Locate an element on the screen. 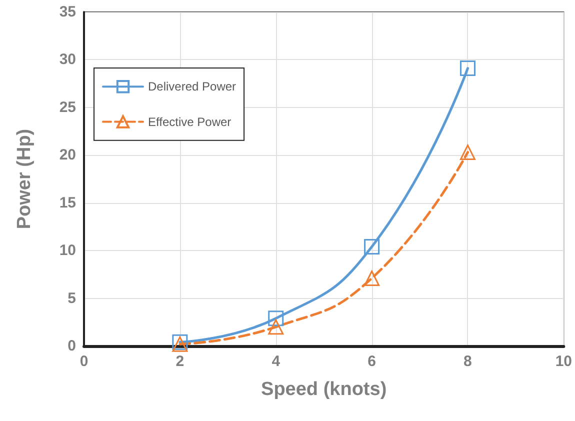  x-tick-label: 8 is located at coordinates (468, 361).